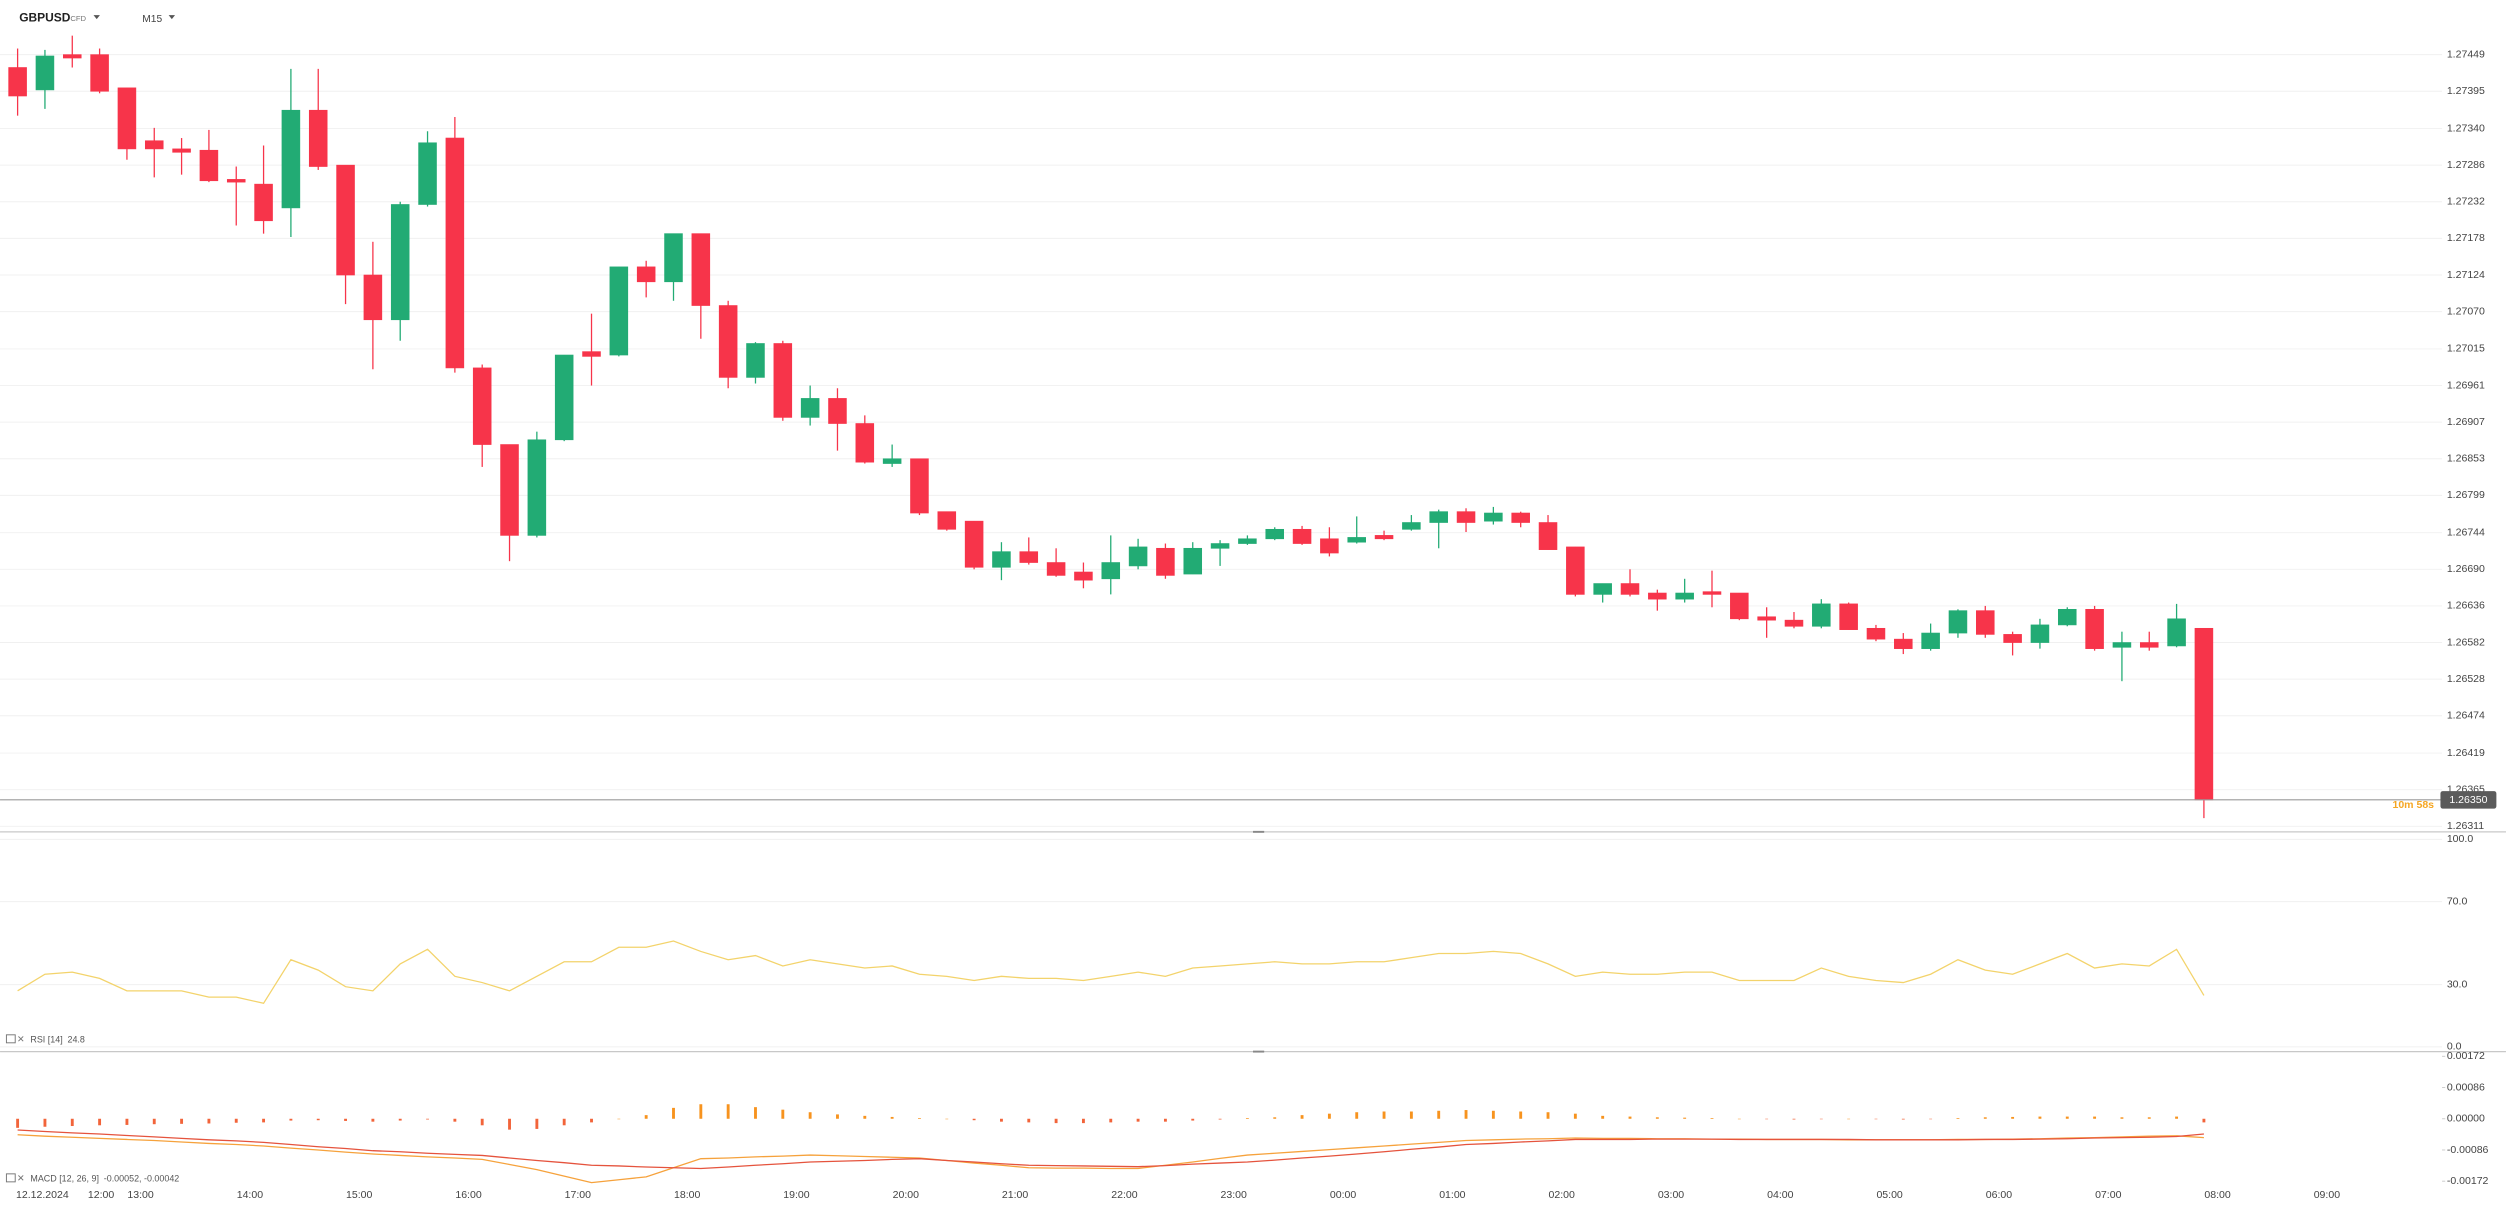  Describe the element at coordinates (1452, 1195) in the screenshot. I see `x-tick-label: 01:00` at that location.